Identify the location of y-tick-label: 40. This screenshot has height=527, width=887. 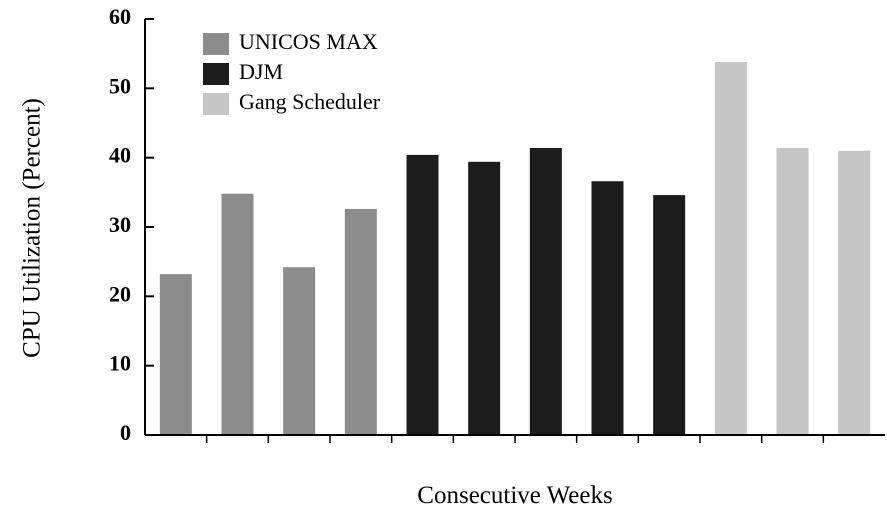
(120, 155).